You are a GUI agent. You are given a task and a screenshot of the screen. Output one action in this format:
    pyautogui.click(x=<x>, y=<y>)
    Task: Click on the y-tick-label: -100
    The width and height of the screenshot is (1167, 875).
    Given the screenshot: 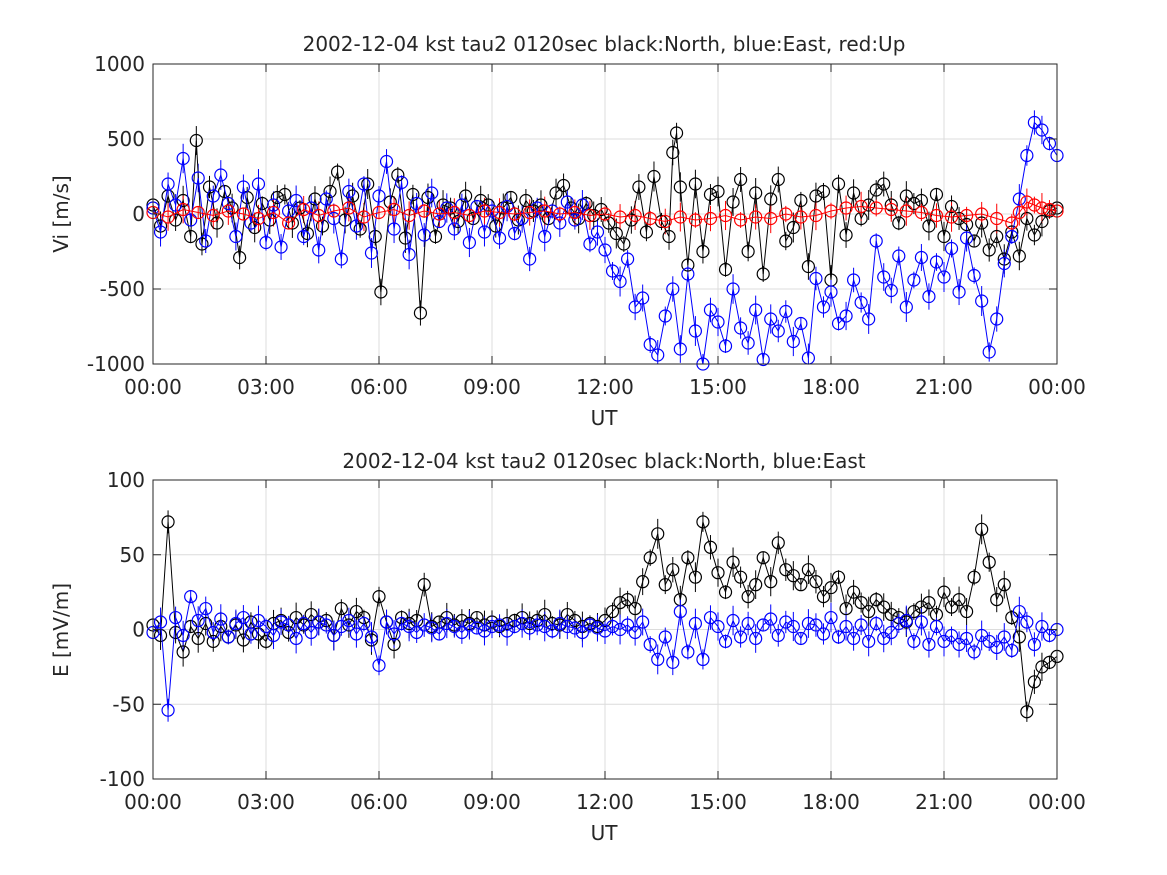 What is the action you would take?
    pyautogui.click(x=122, y=779)
    